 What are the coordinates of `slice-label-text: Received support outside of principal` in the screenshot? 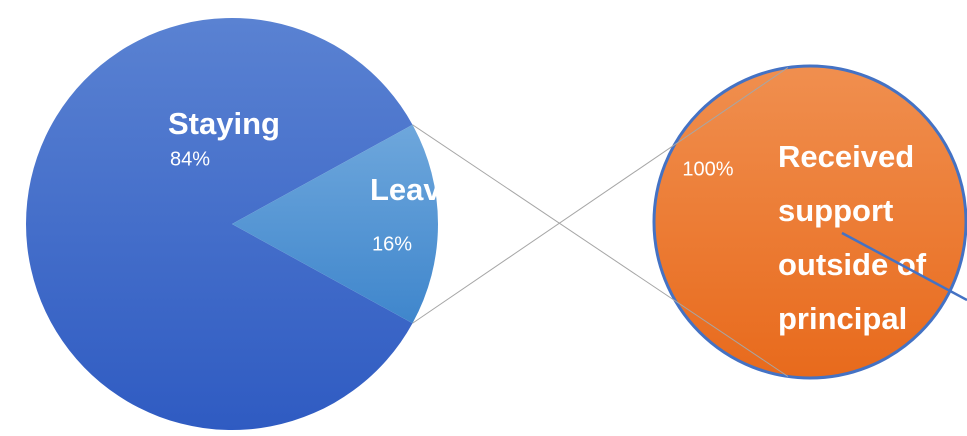 It's located at (852, 237).